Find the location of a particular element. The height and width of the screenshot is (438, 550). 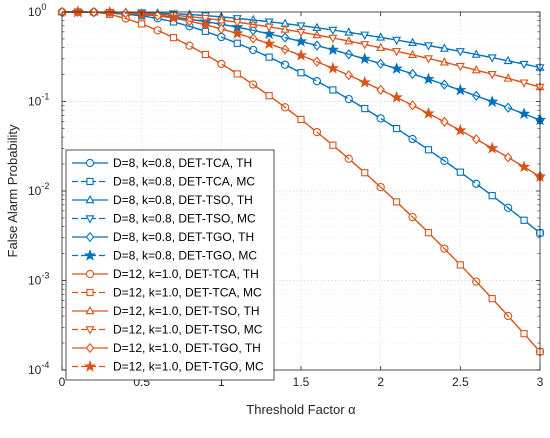

legend-label: D=8, k=0.8, DET-TCA, MC is located at coordinates (184, 182).